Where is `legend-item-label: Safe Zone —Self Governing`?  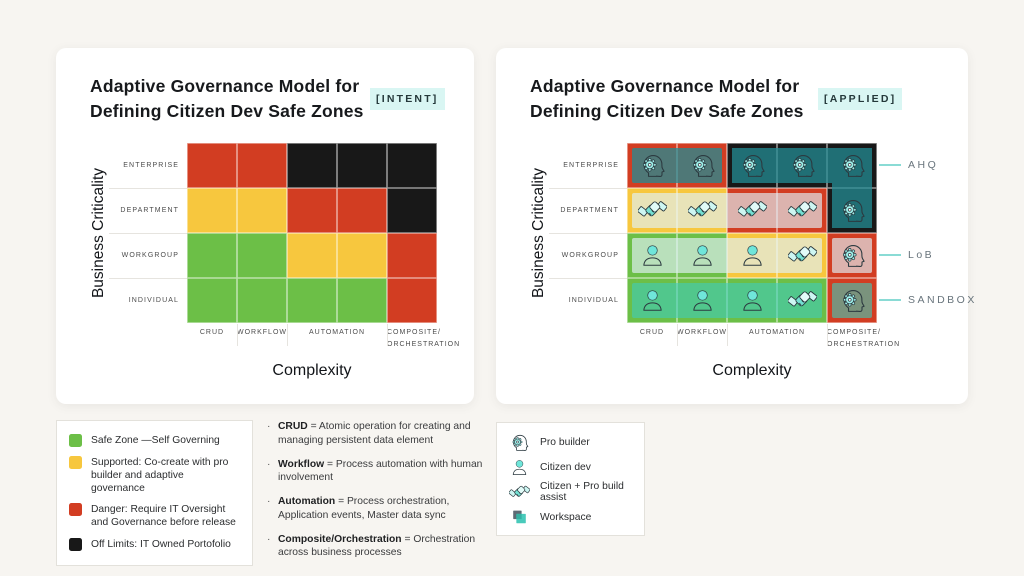 legend-item-label: Safe Zone —Self Governing is located at coordinates (155, 440).